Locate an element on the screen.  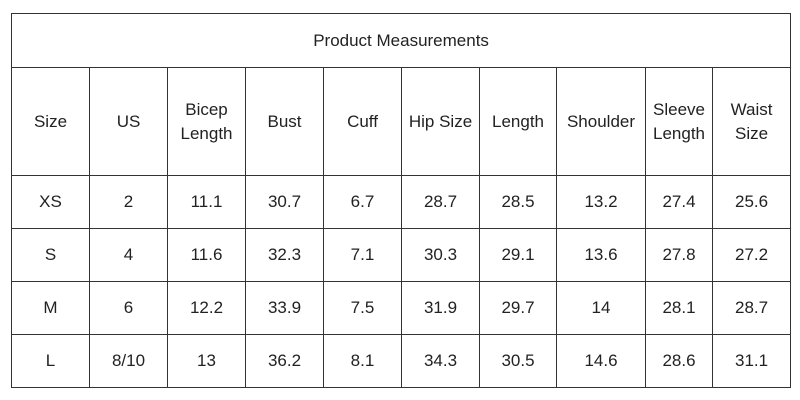
data-cell: 31.1 is located at coordinates (751, 361).